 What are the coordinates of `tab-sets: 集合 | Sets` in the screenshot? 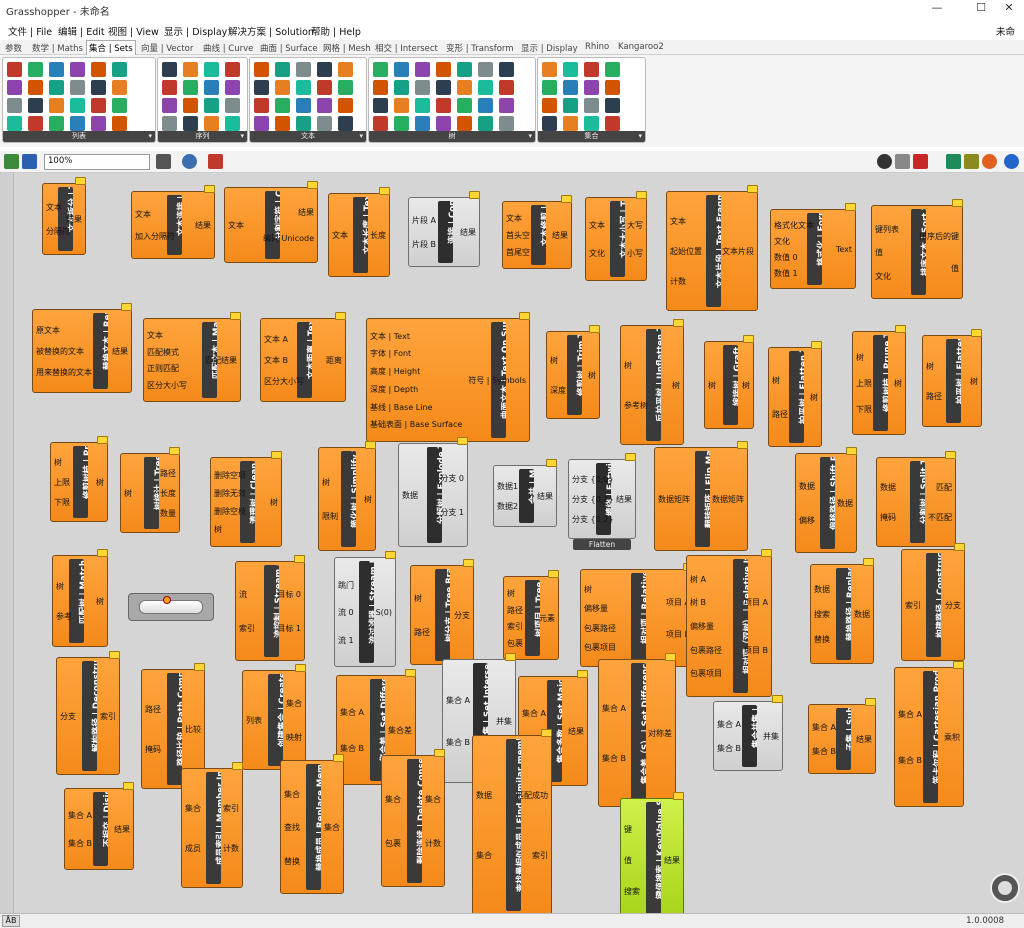 It's located at (111, 47).